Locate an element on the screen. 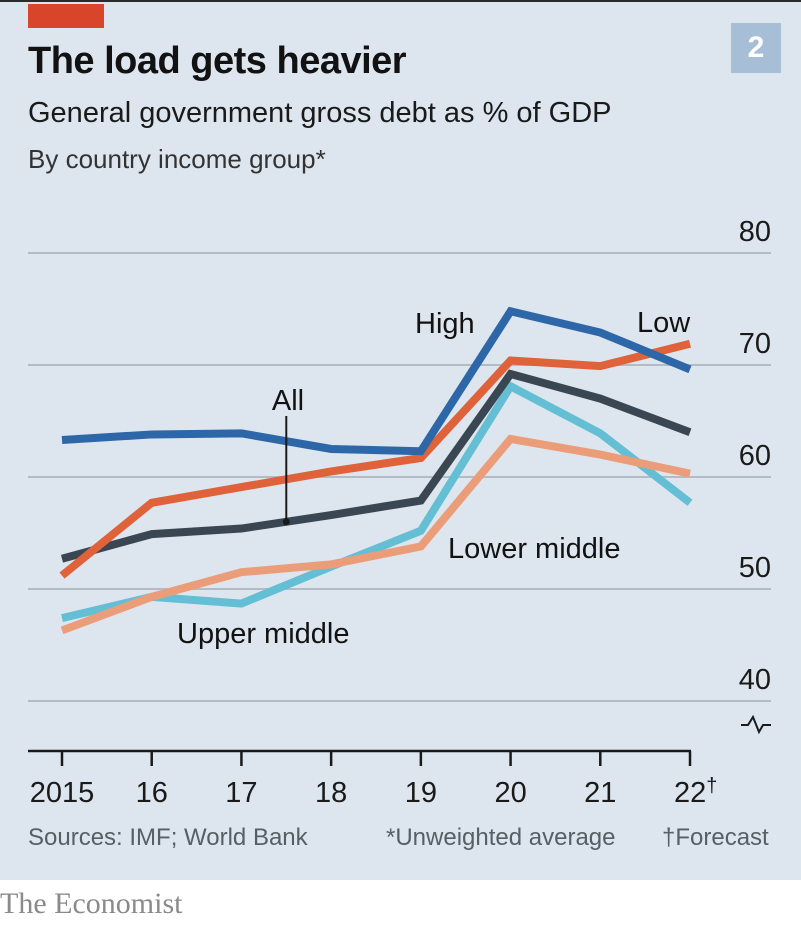 The height and width of the screenshot is (927, 801). x-tick-label: 19 is located at coordinates (421, 793).